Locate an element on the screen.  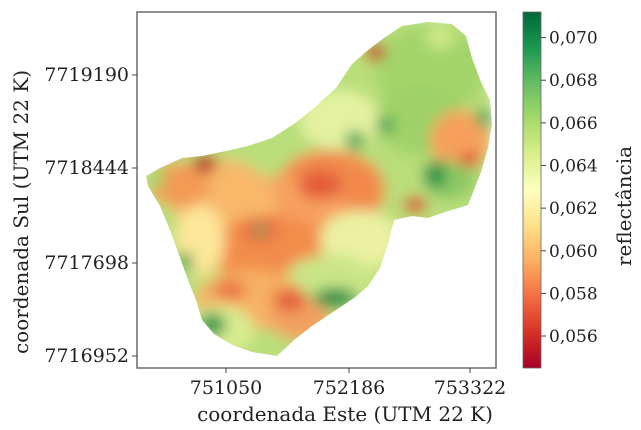
y-axis-title: coordenada Sul (UTM 22 K) is located at coordinates (21, 212).